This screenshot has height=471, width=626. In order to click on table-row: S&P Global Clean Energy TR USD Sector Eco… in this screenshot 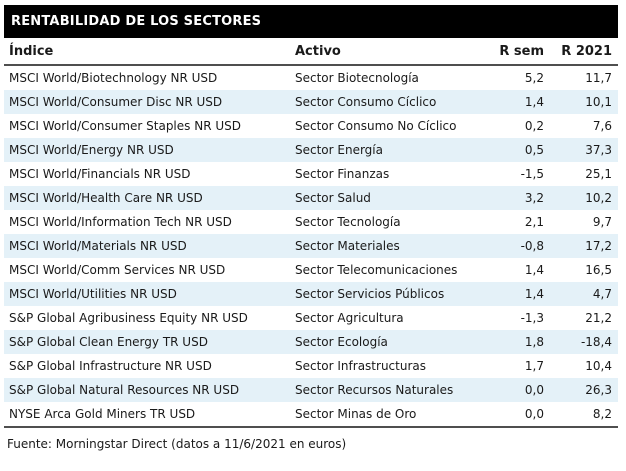, I will do `click(311, 342)`.